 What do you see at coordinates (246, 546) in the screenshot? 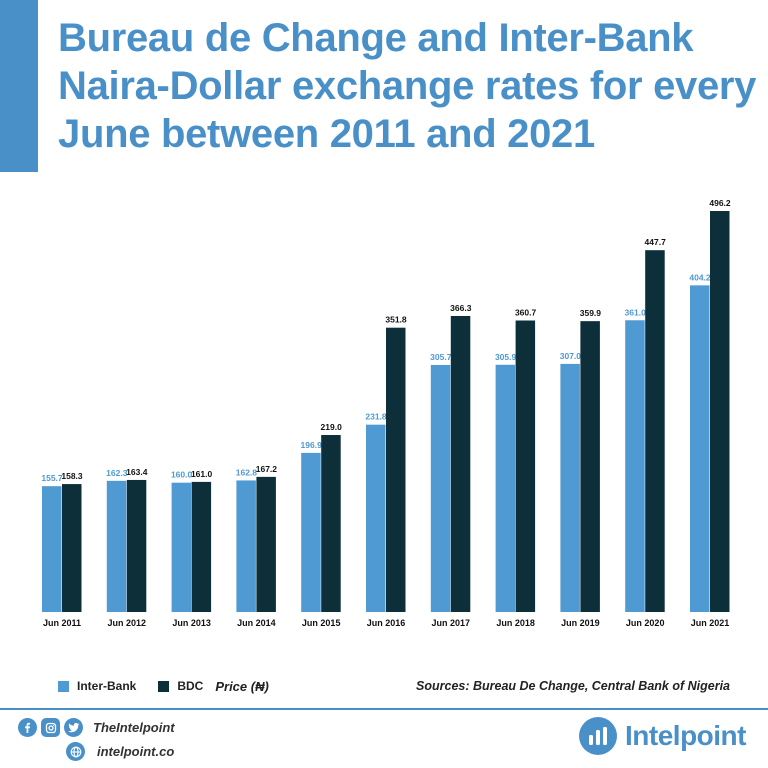
I see `bar-inter-bank-jun-2014` at bounding box center [246, 546].